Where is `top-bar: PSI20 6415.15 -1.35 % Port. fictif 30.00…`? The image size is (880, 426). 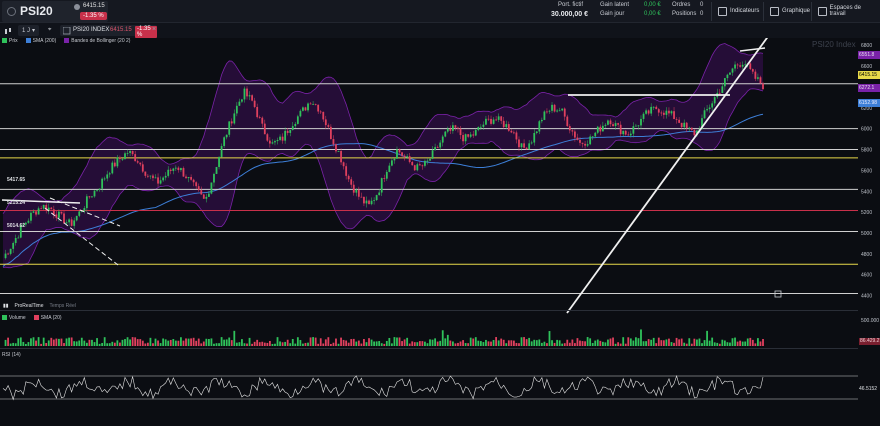
top-bar: PSI20 6415.15 -1.35 % Port. fictif 30.00… is located at coordinates (440, 11).